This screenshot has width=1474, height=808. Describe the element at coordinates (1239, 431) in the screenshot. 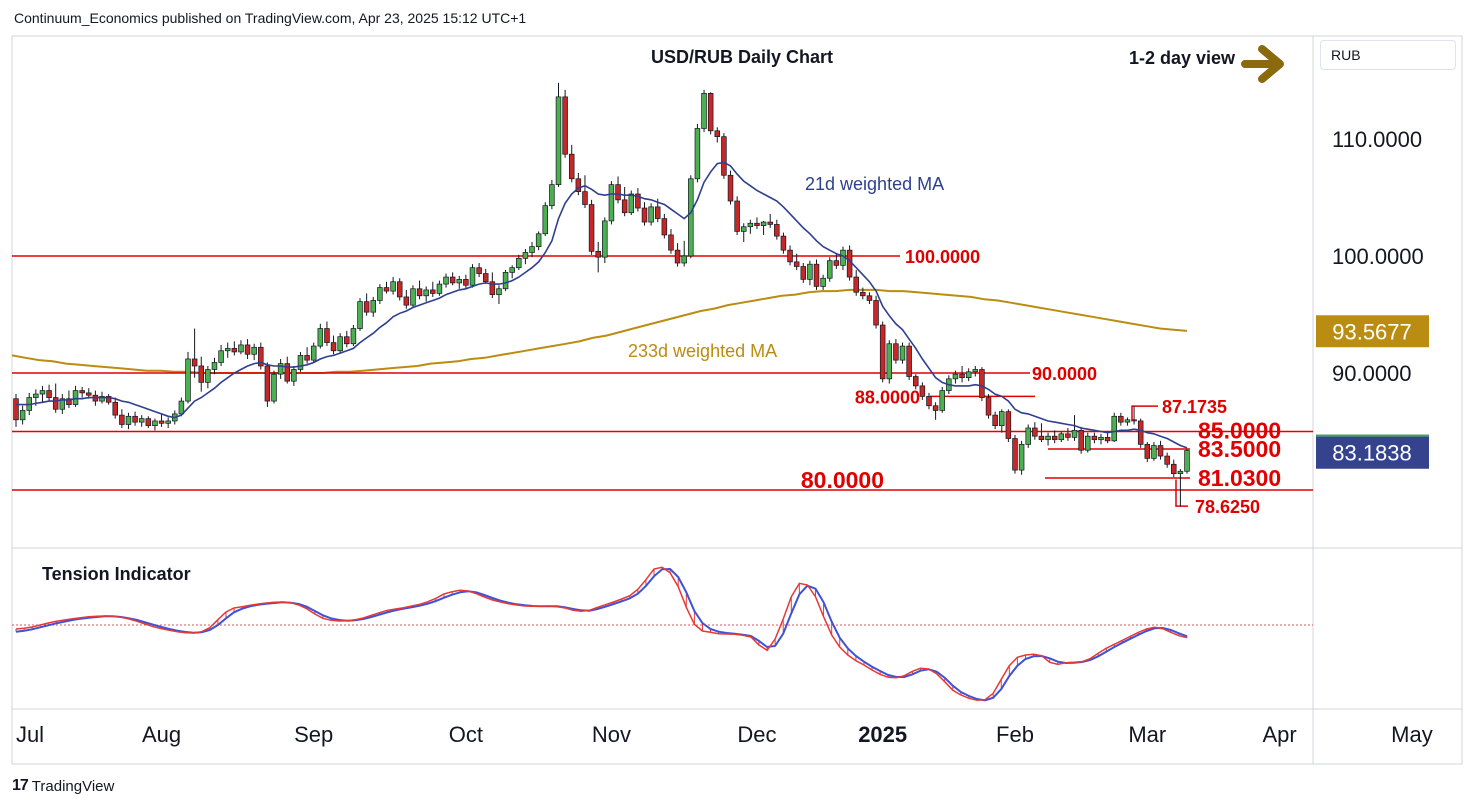

I see `level-85-label: 85.0000` at that location.